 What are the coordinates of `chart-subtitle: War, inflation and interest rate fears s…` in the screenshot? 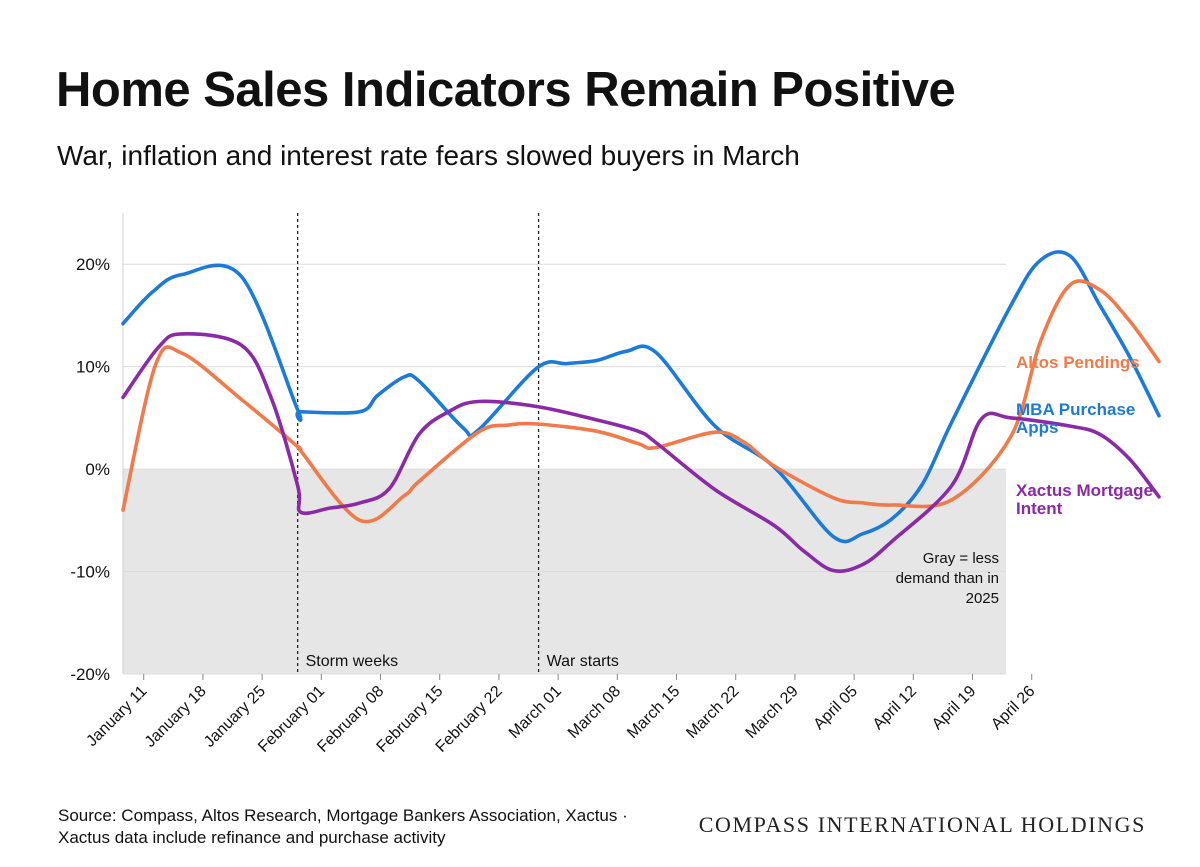 It's located at (428, 155).